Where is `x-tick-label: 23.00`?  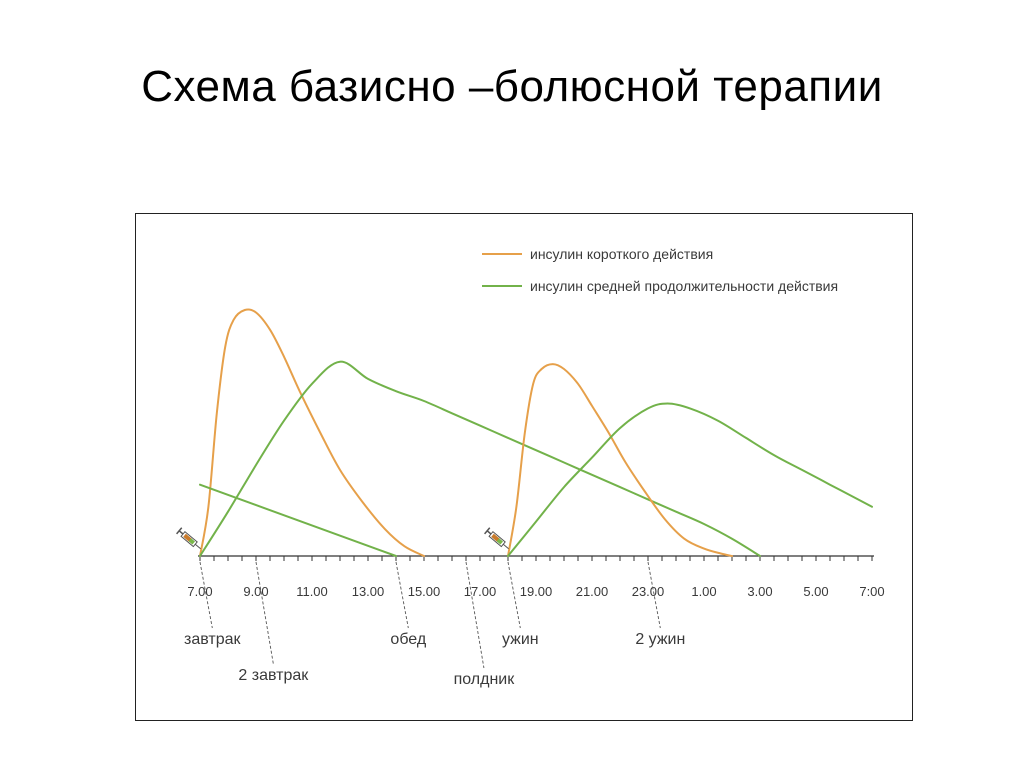 x-tick-label: 23.00 is located at coordinates (648, 591).